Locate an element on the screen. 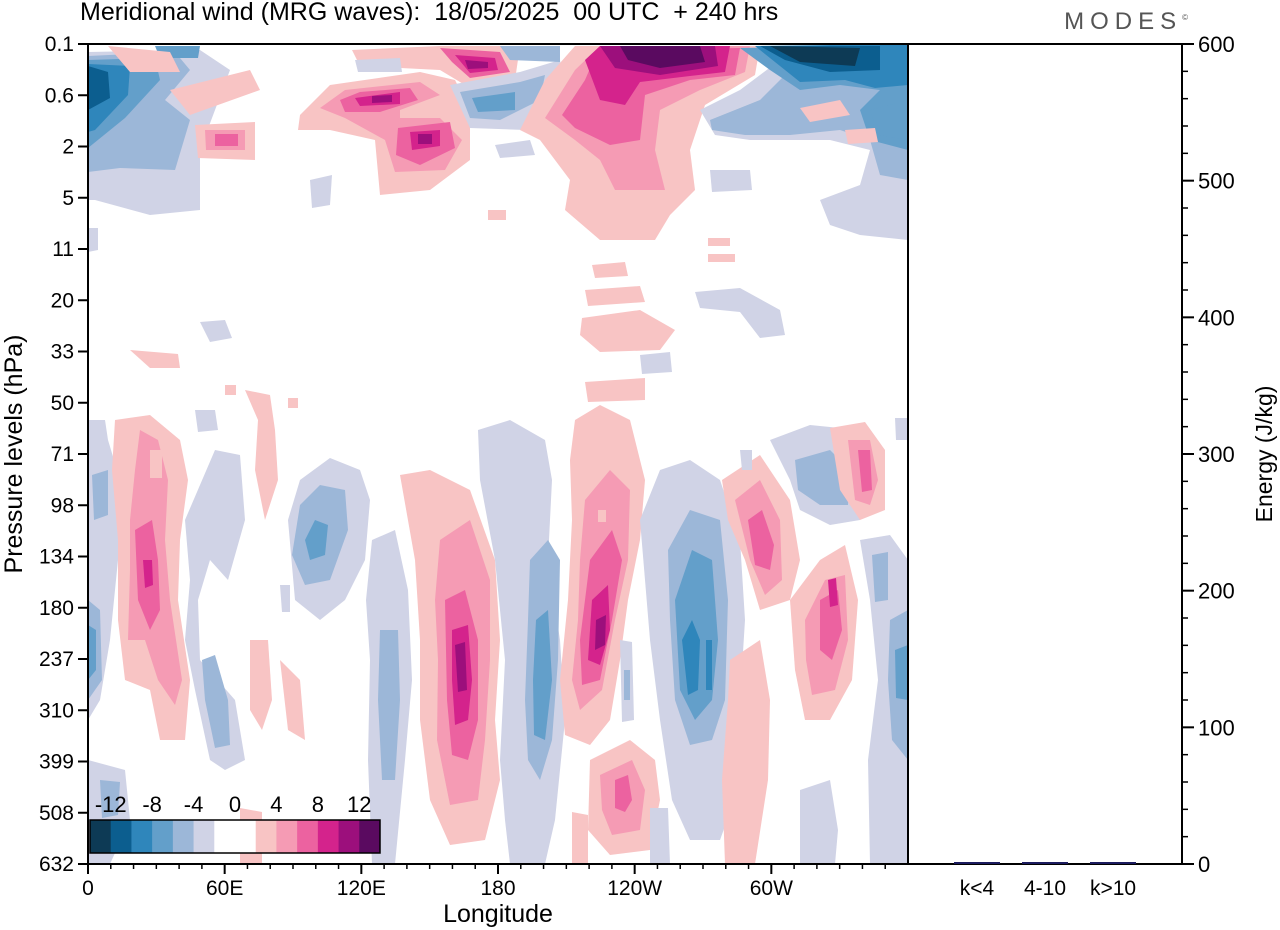  brand-logo: MODES© is located at coordinates (1126, 22).